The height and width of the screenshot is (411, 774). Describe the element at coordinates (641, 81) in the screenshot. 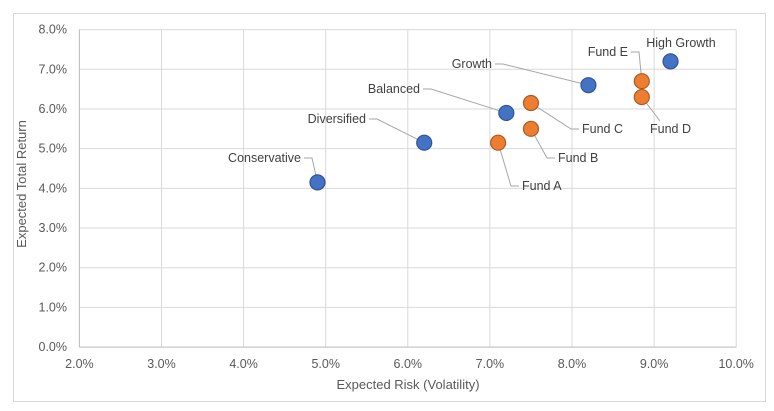

I see `point-fund-e` at that location.